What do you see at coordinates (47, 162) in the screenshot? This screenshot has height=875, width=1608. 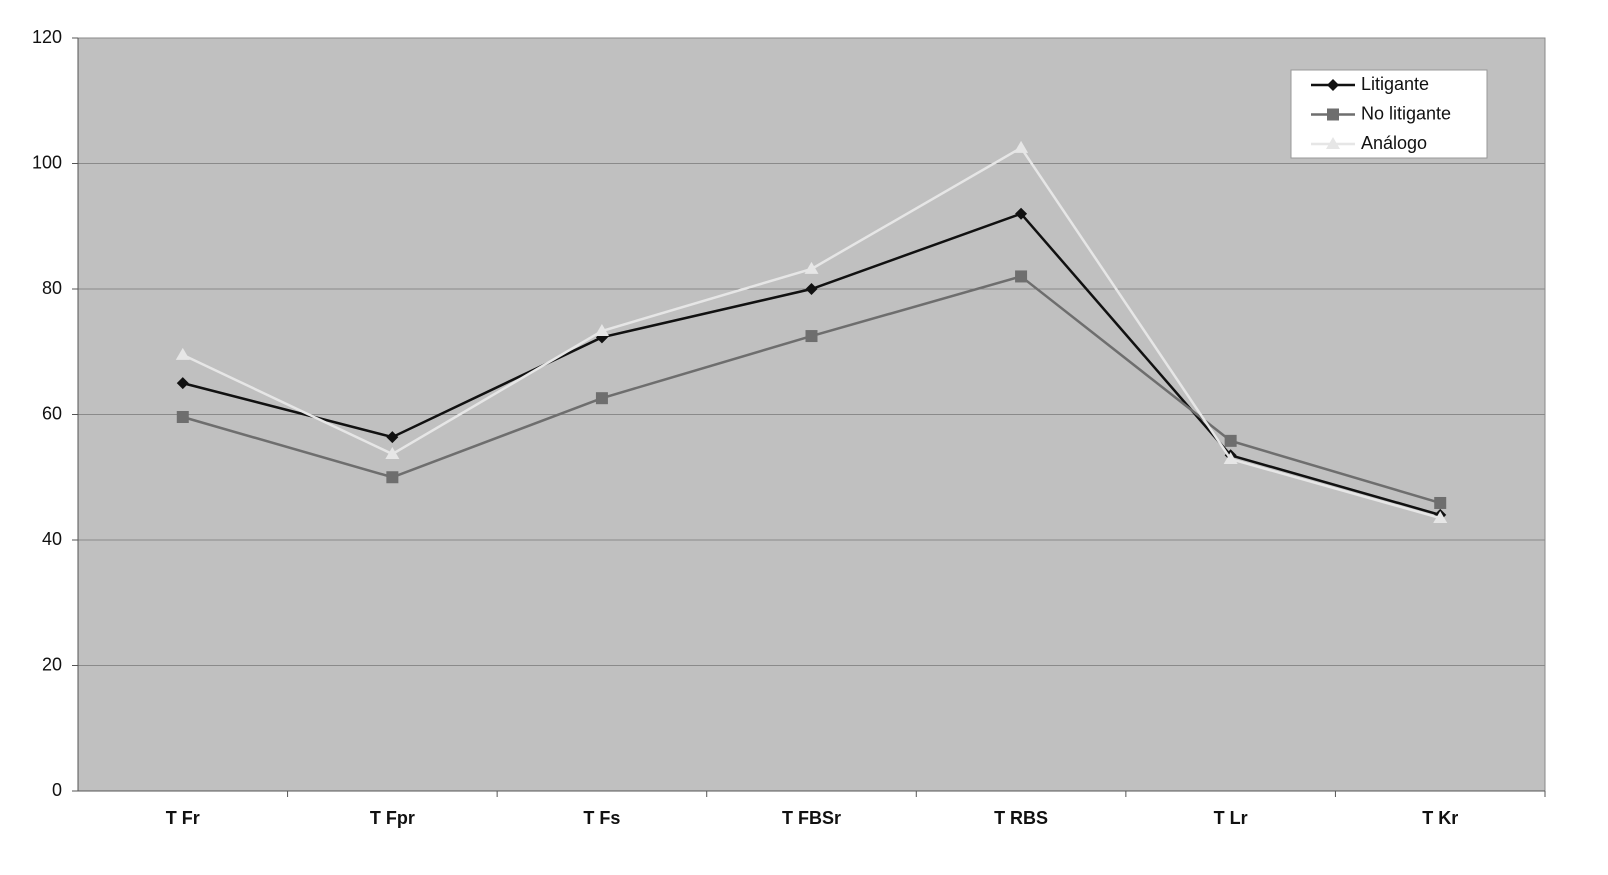 I see `y-tick-label: 100` at bounding box center [47, 162].